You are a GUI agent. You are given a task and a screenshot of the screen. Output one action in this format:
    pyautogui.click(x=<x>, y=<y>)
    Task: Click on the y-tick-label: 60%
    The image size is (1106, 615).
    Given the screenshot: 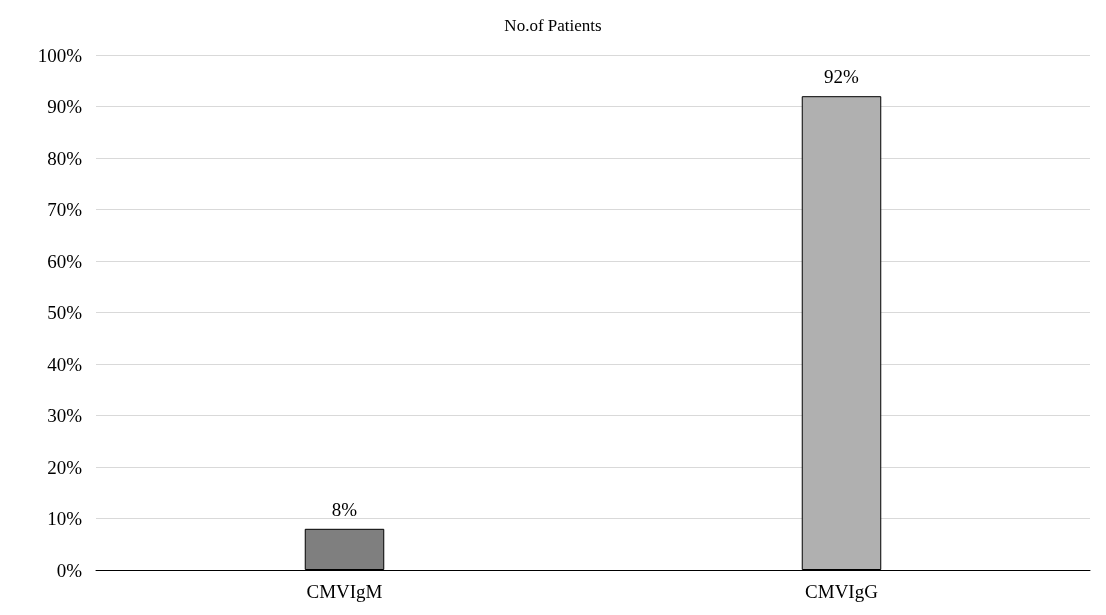 What is the action you would take?
    pyautogui.click(x=65, y=261)
    